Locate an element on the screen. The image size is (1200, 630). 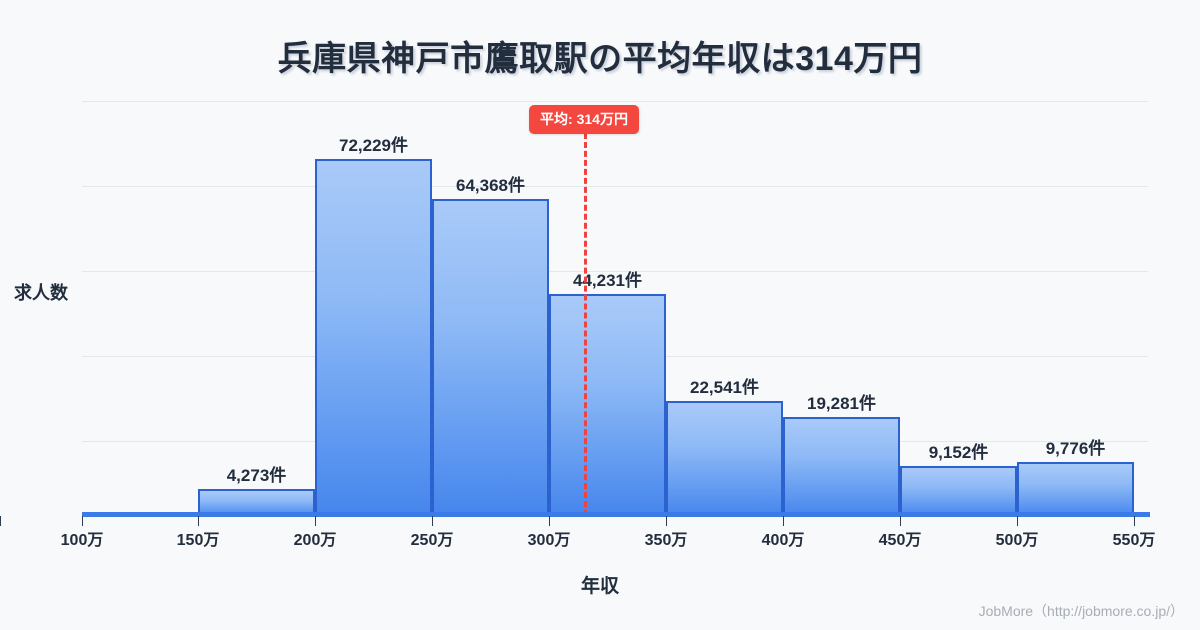
bar-400man: 19,281件 is located at coordinates (841, 455).